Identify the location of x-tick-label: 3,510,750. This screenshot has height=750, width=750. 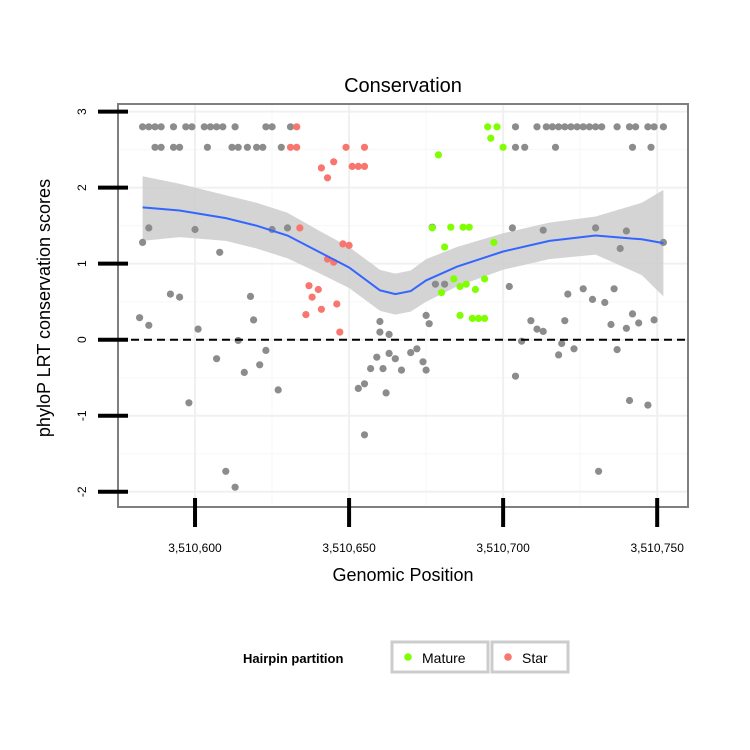
(658, 548).